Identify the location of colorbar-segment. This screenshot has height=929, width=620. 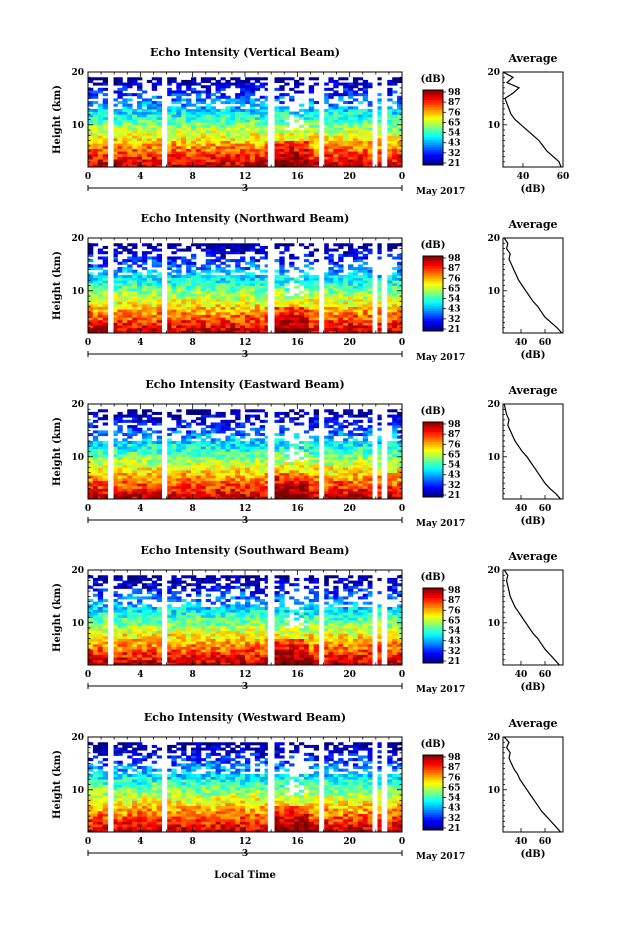
(433, 327).